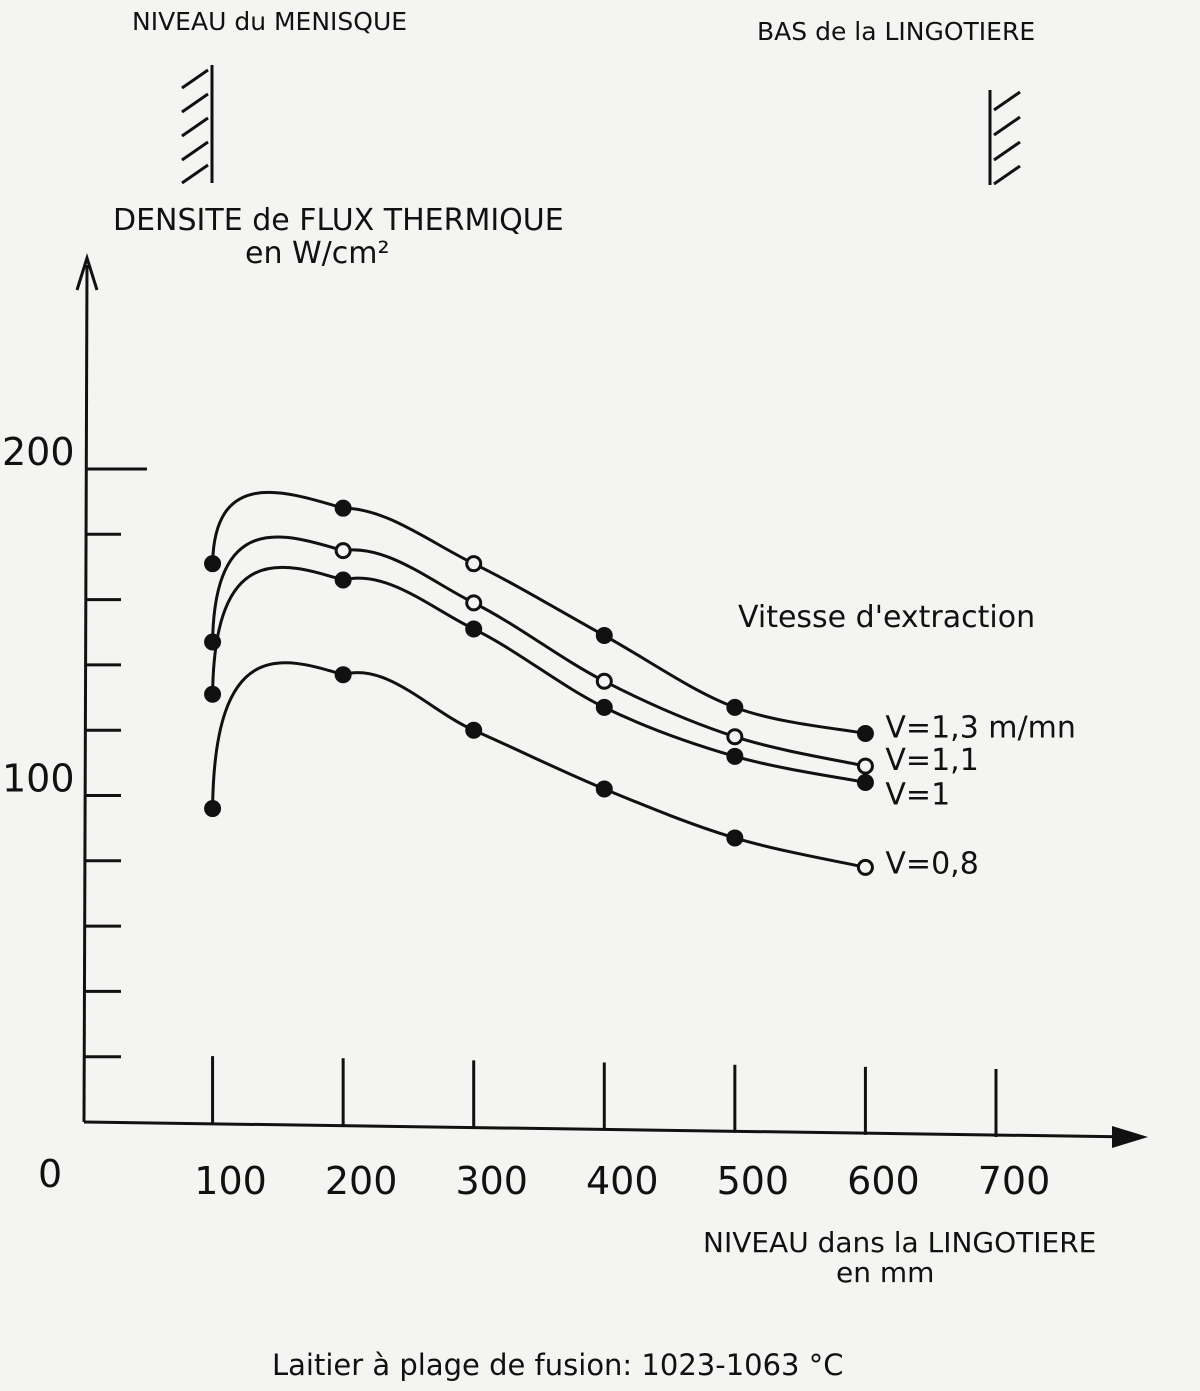 This screenshot has height=1391, width=1200. Describe the element at coordinates (85, 693) in the screenshot. I see `y-axis` at that location.